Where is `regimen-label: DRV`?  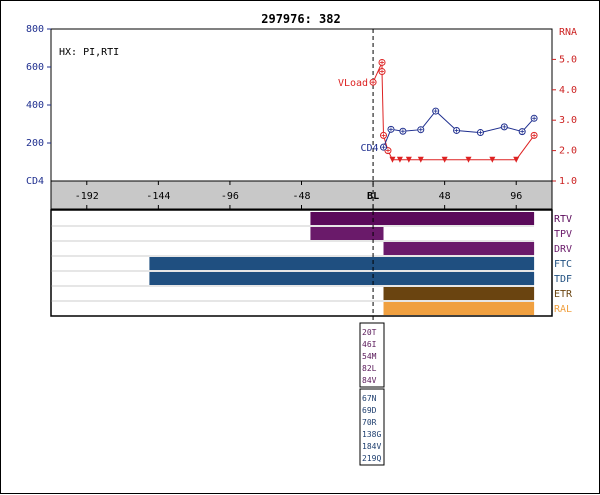
regimen-label: DRV is located at coordinates (563, 249).